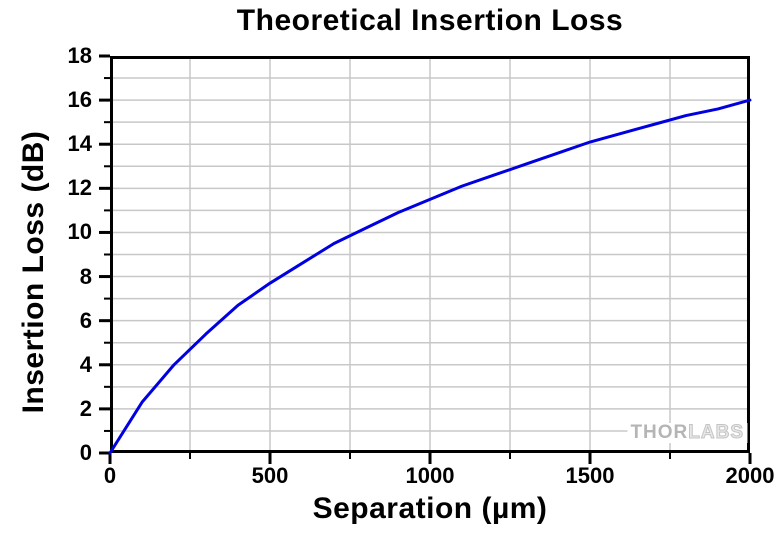 The image size is (780, 537). Describe the element at coordinates (85, 364) in the screenshot. I see `y-tick-label: 4` at that location.